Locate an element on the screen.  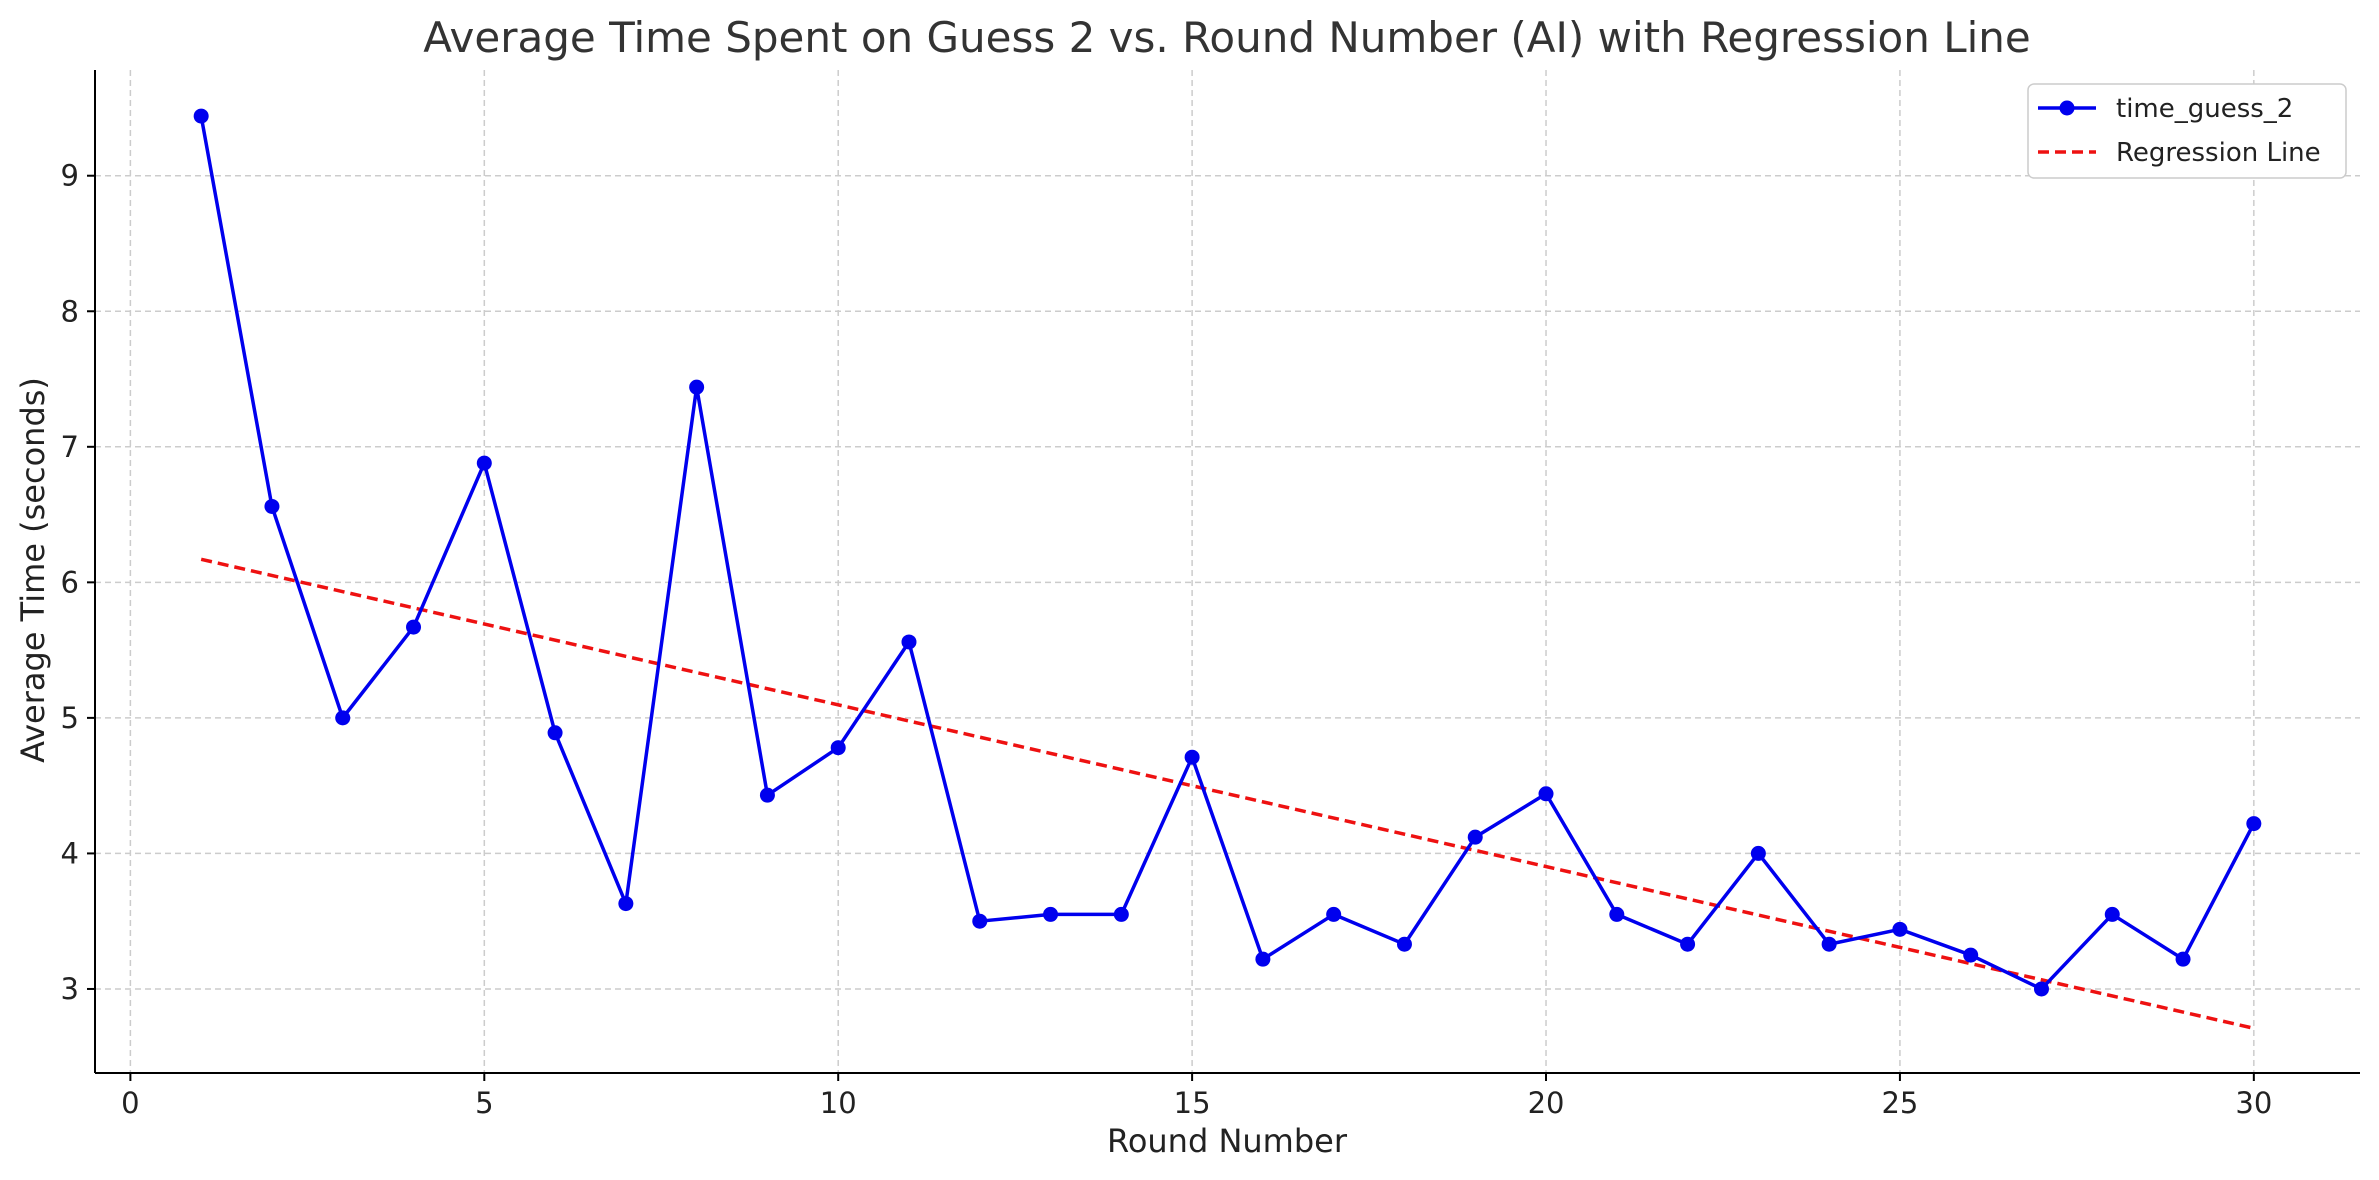
x-ticks: 0 5 10 15 20 25 30 is located at coordinates (1196, 1096).